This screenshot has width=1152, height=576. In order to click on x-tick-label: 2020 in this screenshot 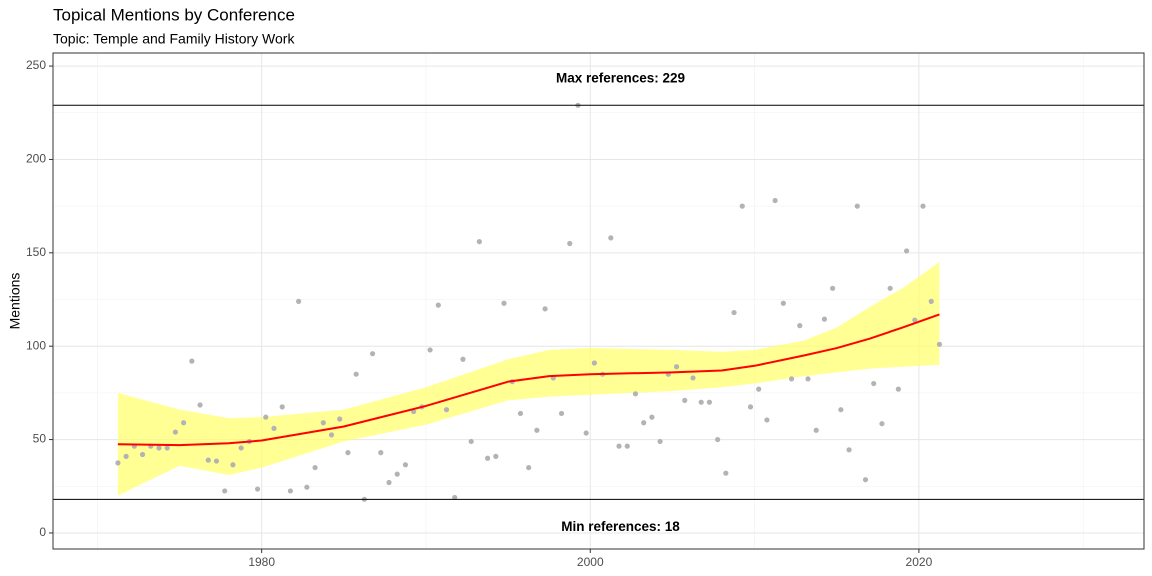, I will do `click(919, 562)`.